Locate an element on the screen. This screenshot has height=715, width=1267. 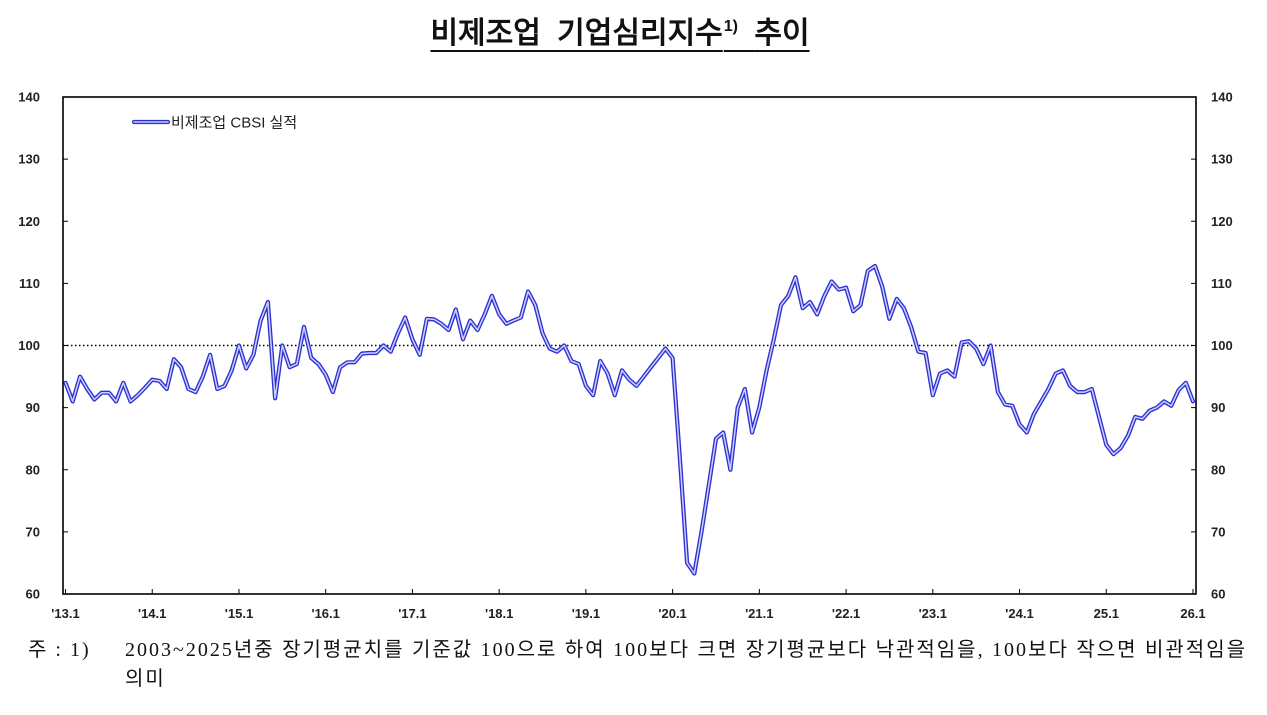
y-tick-label-left: 100 is located at coordinates (29, 345).